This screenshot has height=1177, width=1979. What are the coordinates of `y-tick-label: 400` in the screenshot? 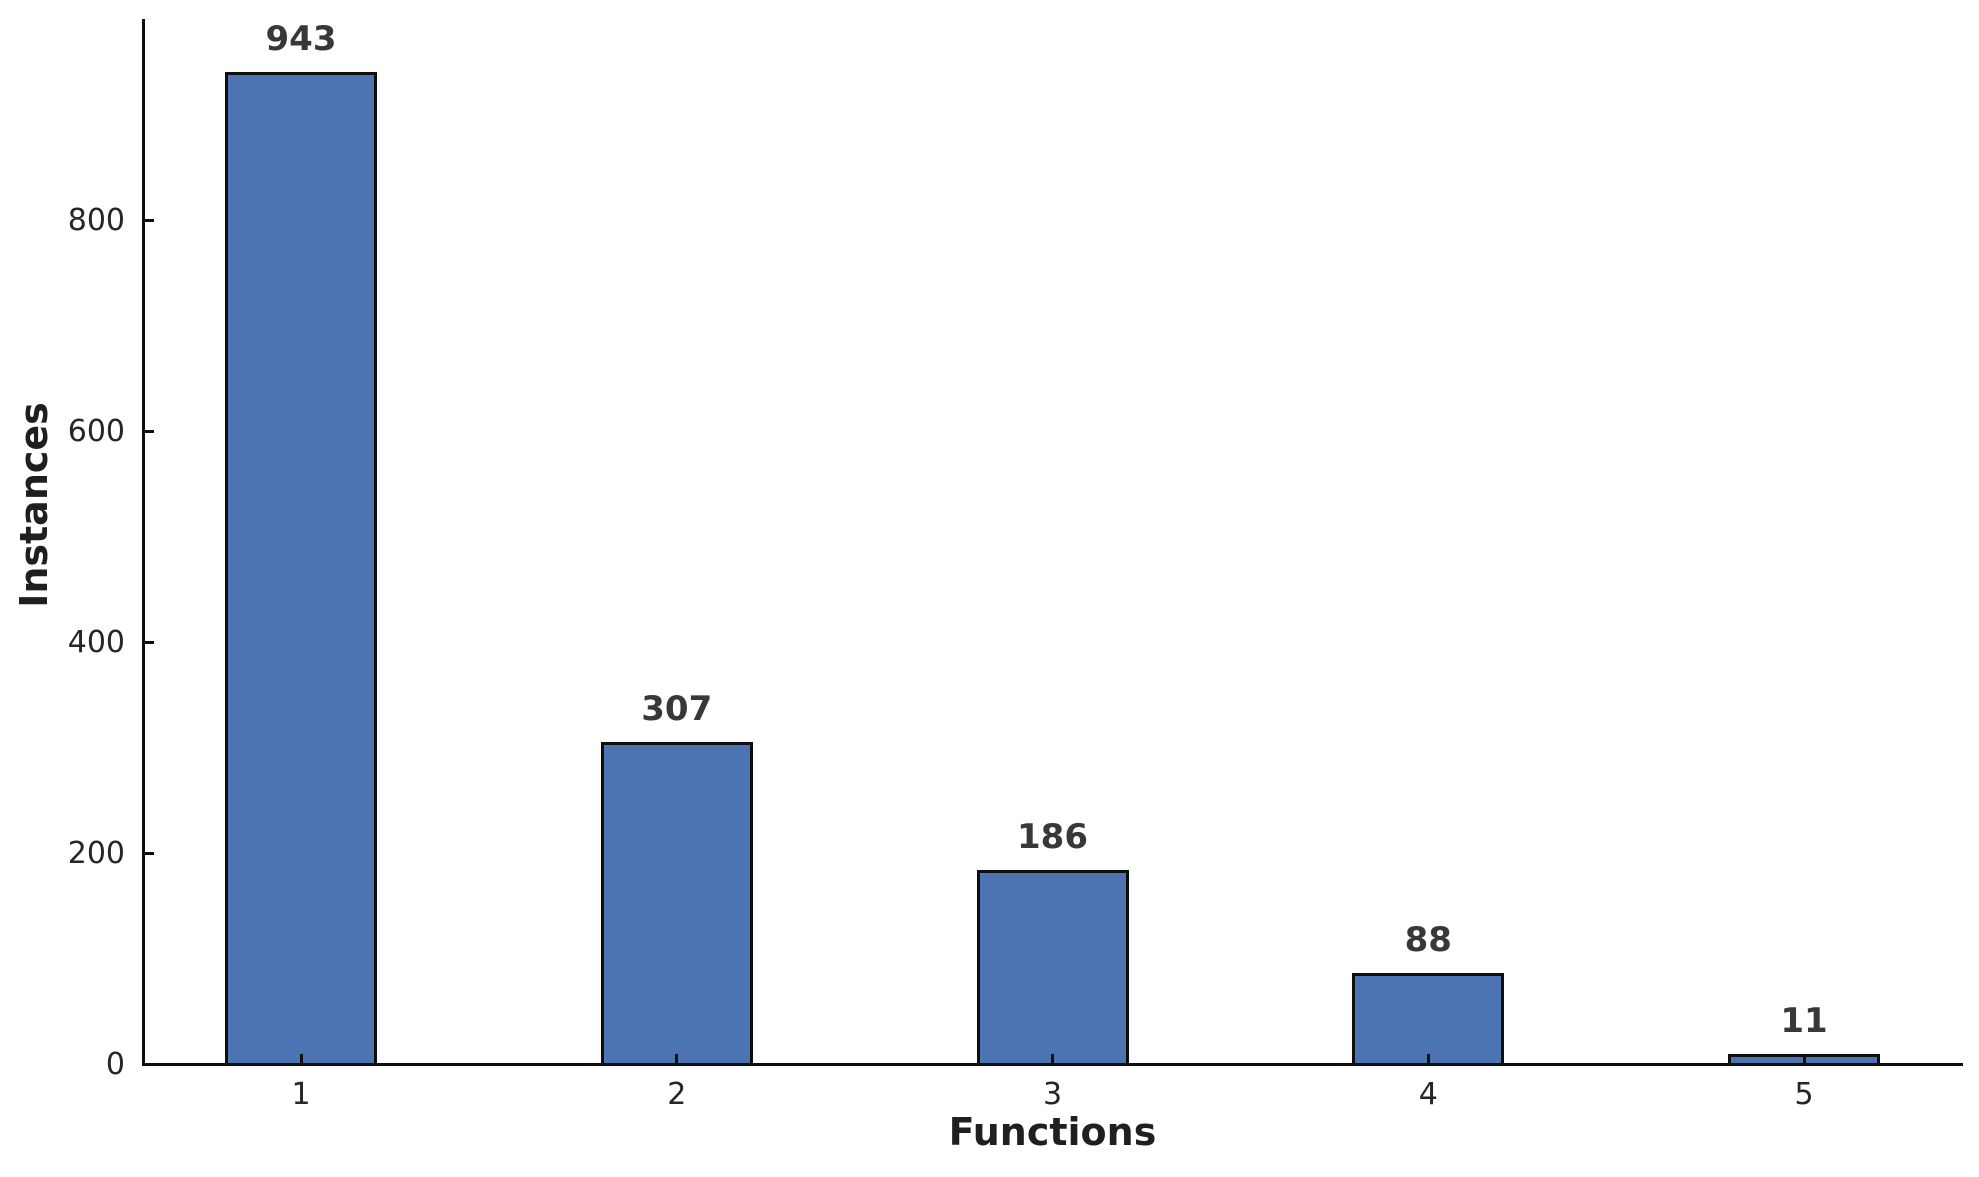 It's located at (96, 642).